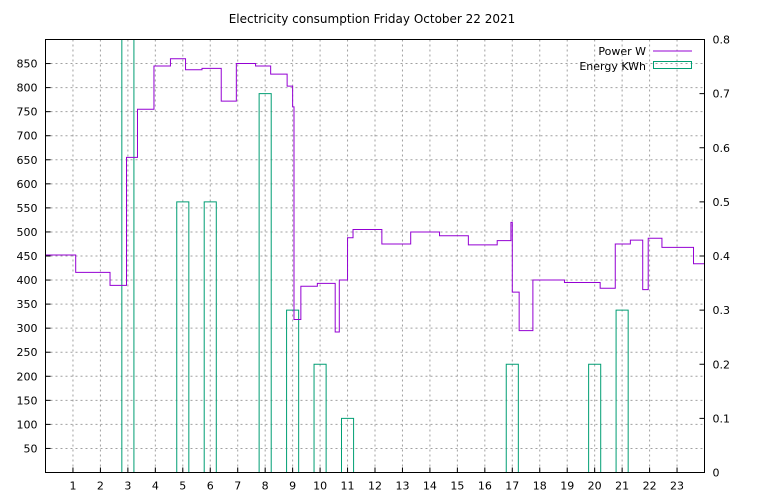 The height and width of the screenshot is (500, 768). Describe the element at coordinates (27, 160) in the screenshot. I see `y-left-tick-label: 650` at that location.